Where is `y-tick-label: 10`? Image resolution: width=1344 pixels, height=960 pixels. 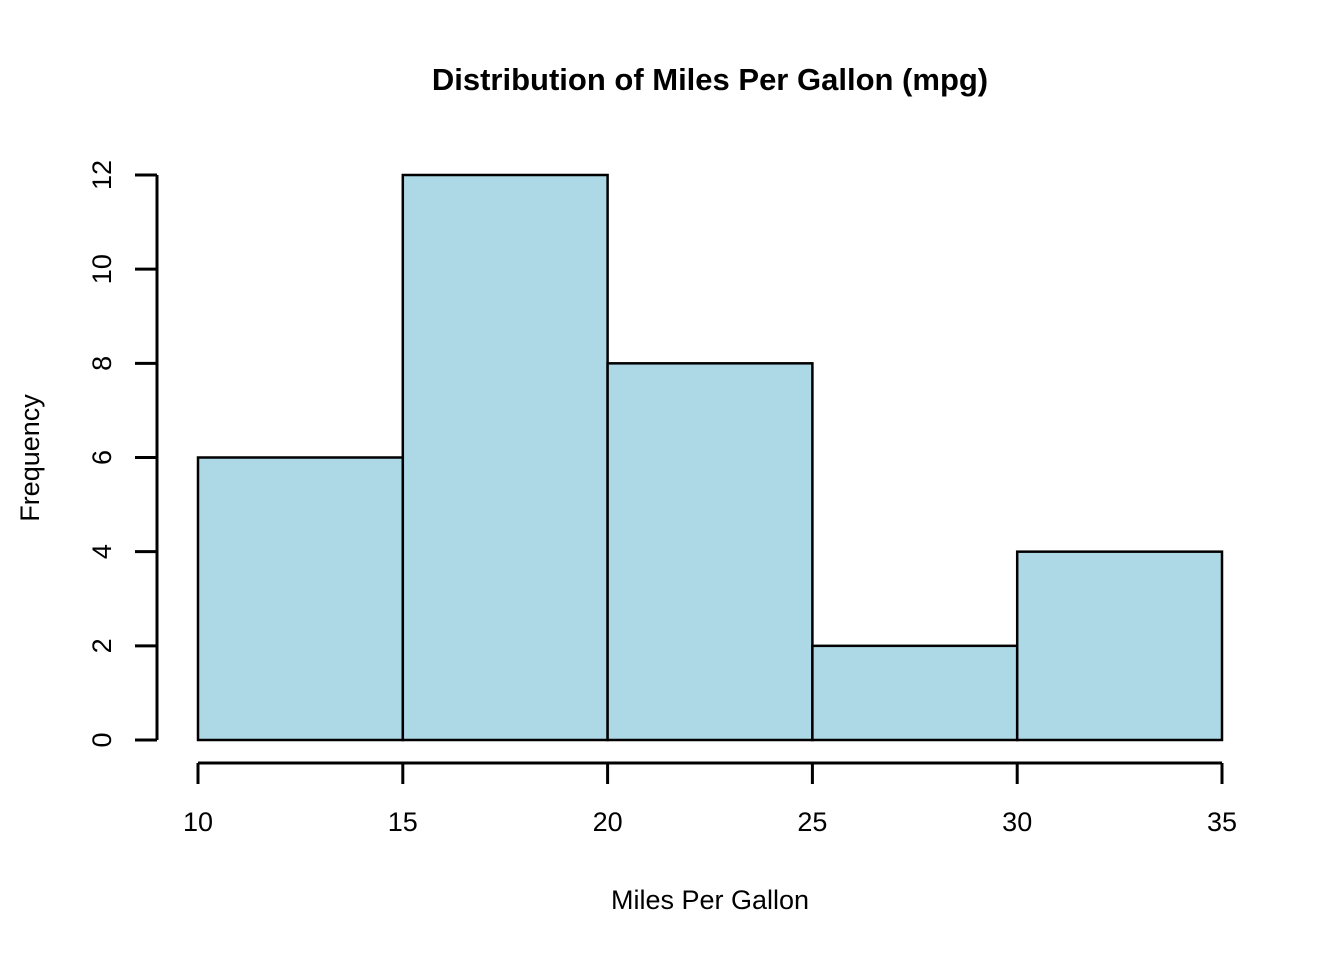
y-tick-label: 10 is located at coordinates (102, 269).